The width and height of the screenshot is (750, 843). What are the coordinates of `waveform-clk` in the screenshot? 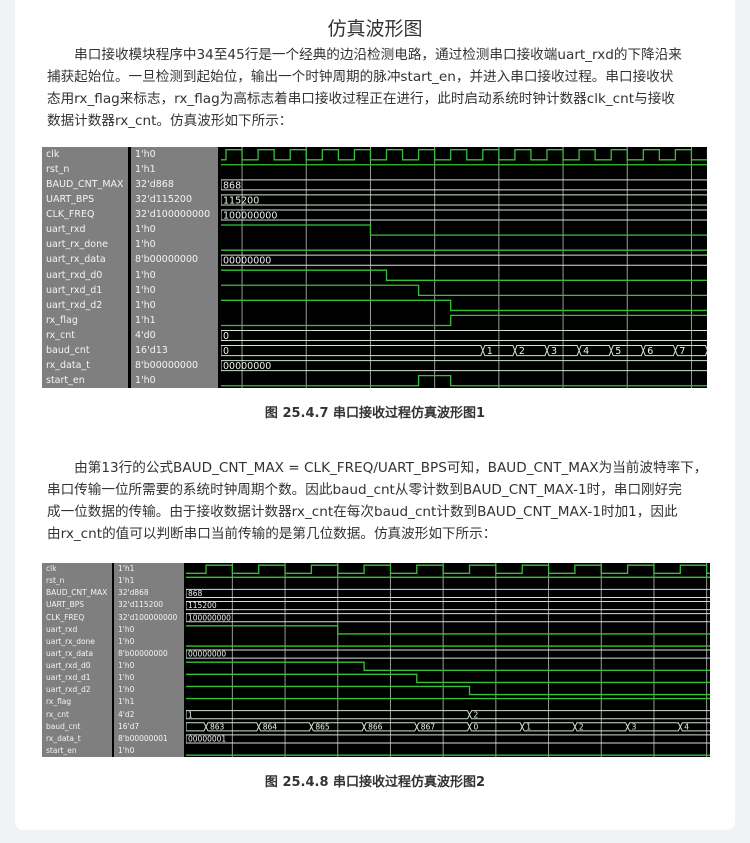 It's located at (448, 569).